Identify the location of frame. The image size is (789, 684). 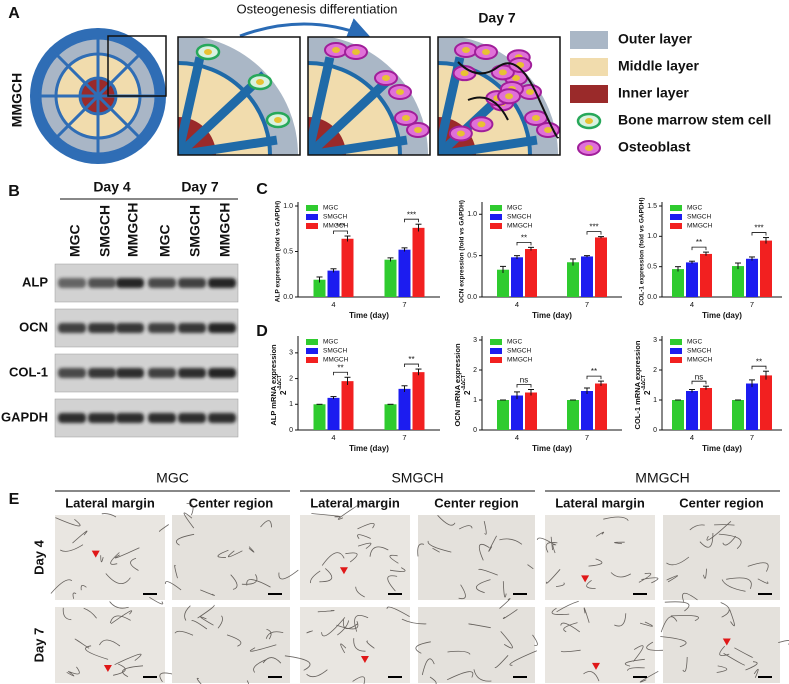
(499, 96).